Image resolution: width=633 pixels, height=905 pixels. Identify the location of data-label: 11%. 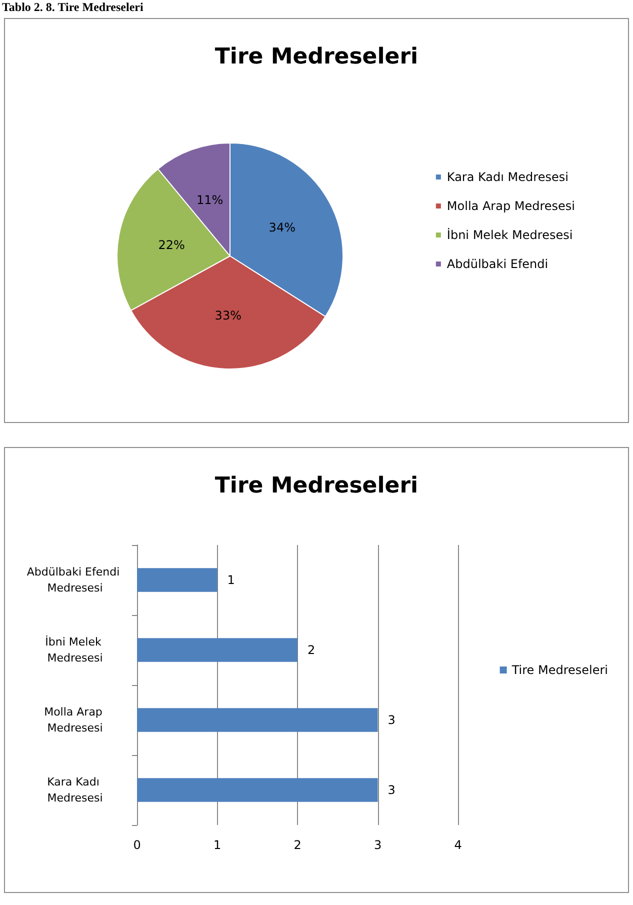
(210, 200).